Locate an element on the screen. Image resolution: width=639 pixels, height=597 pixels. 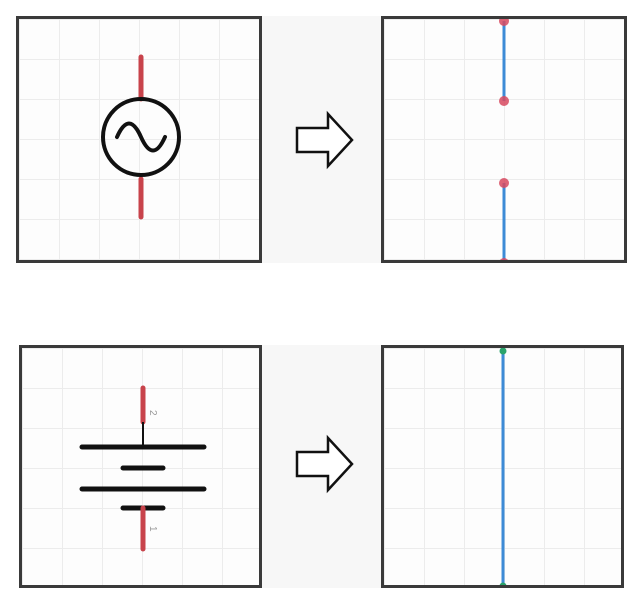
row2-gap is located at coordinates (321, 466).